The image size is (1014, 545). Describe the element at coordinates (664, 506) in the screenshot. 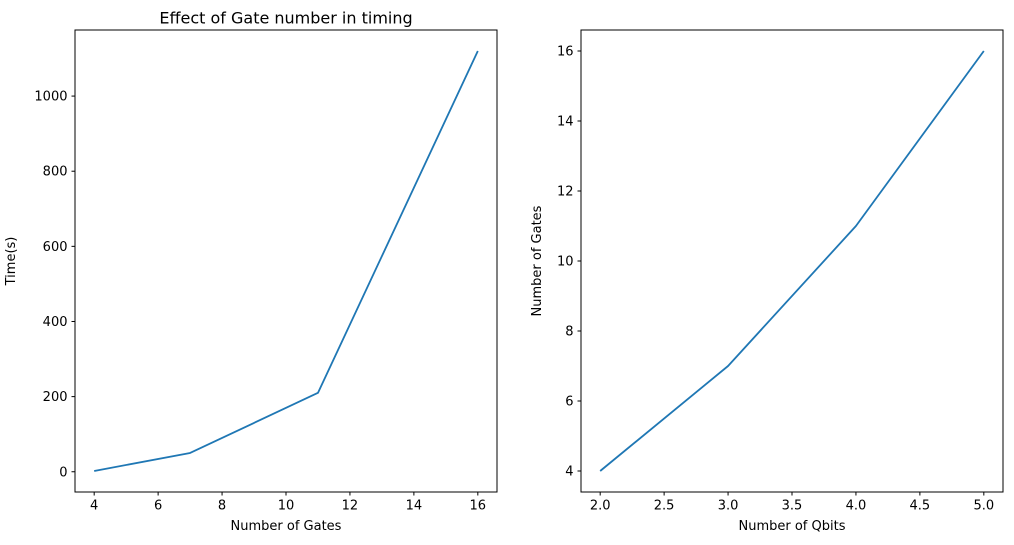

I see `x-tick-label: 2.5` at that location.